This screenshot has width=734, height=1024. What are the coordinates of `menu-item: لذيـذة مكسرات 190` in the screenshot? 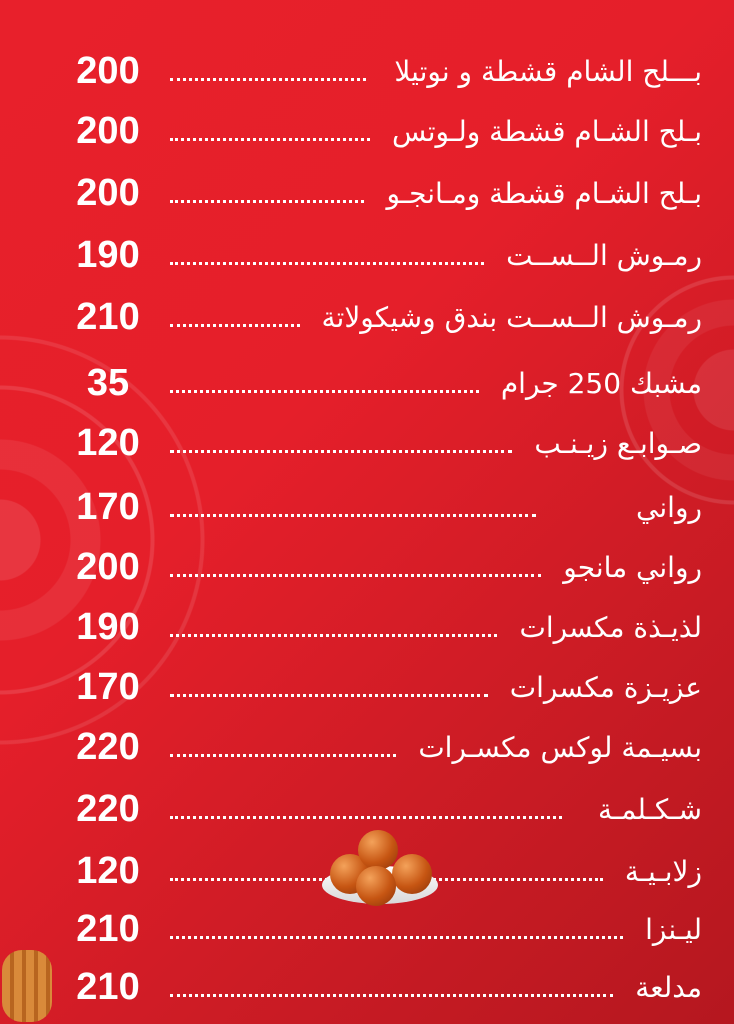 It's located at (386, 627).